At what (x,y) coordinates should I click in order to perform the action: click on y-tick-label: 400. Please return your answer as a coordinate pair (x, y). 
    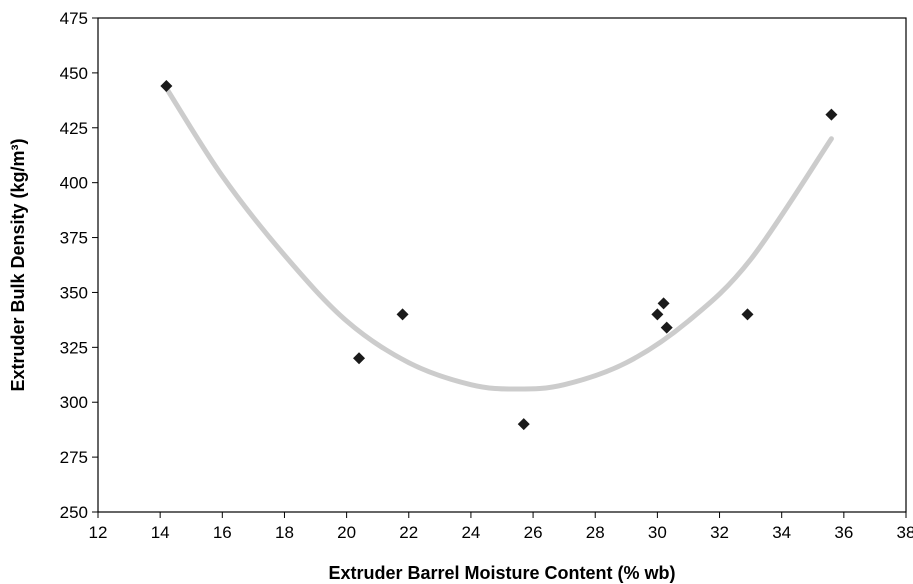
    Looking at the image, I should click on (74, 183).